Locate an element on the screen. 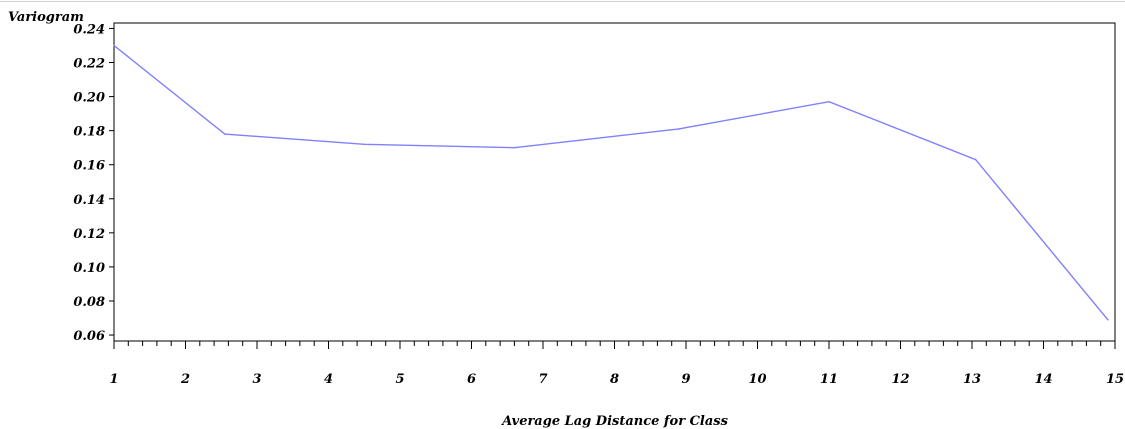 Image resolution: width=1125 pixels, height=429 pixels. y-tick-label: 0.22 is located at coordinates (89, 64).